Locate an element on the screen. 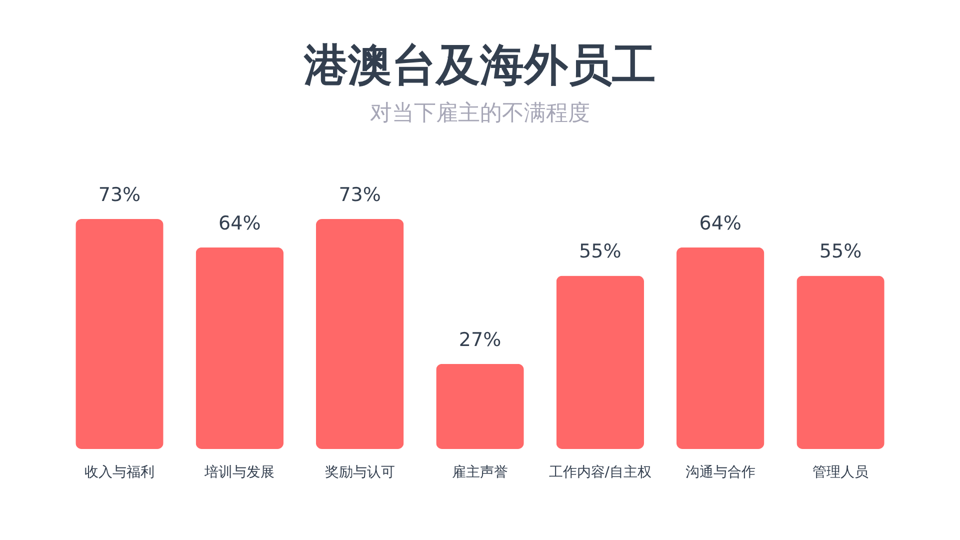  x-tick-label: 收入与福利 is located at coordinates (119, 472).